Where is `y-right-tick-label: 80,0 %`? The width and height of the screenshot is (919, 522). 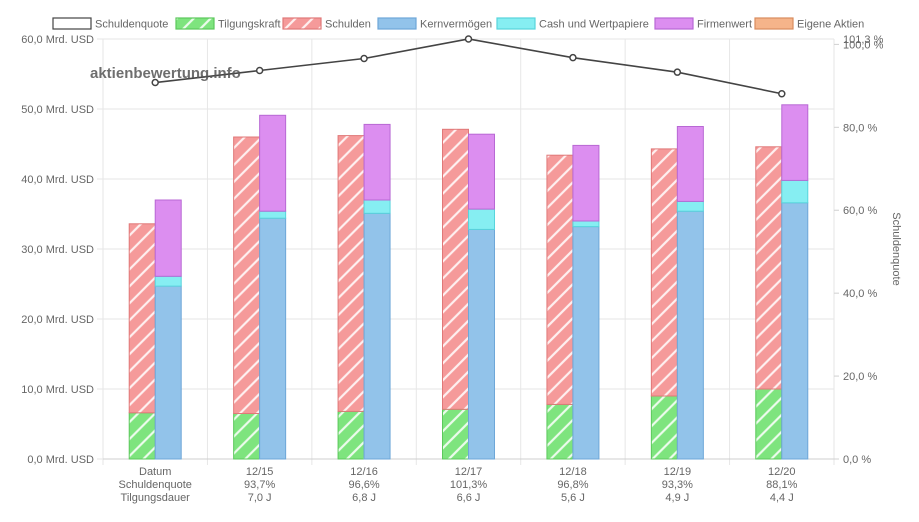
y-right-tick-label: 80,0 % is located at coordinates (860, 128).